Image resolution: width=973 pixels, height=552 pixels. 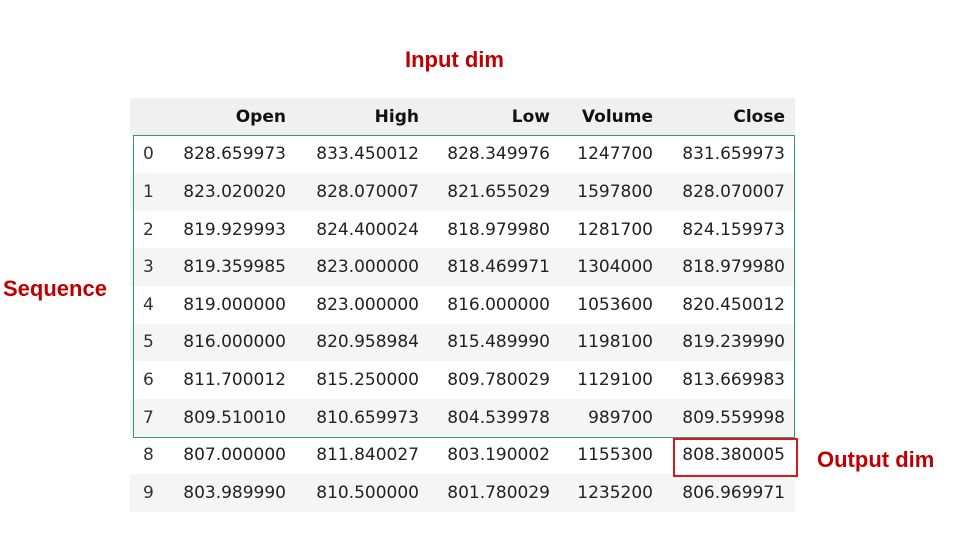 What do you see at coordinates (494, 342) in the screenshot?
I see `table-cell: 815.489990` at bounding box center [494, 342].